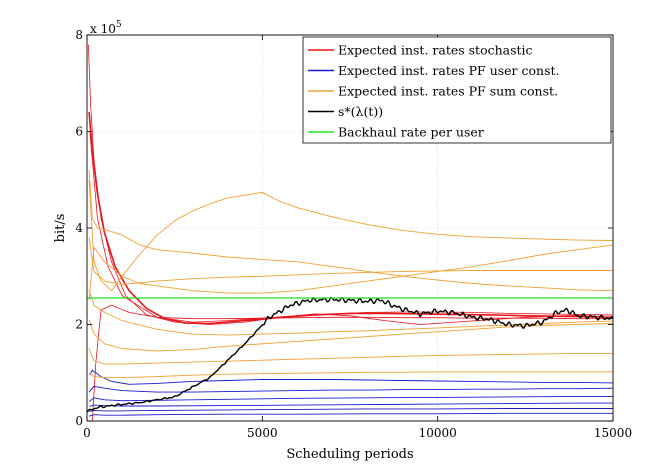 This screenshot has width=664, height=473. I want to click on y-tick-label: 4, so click(79, 228).